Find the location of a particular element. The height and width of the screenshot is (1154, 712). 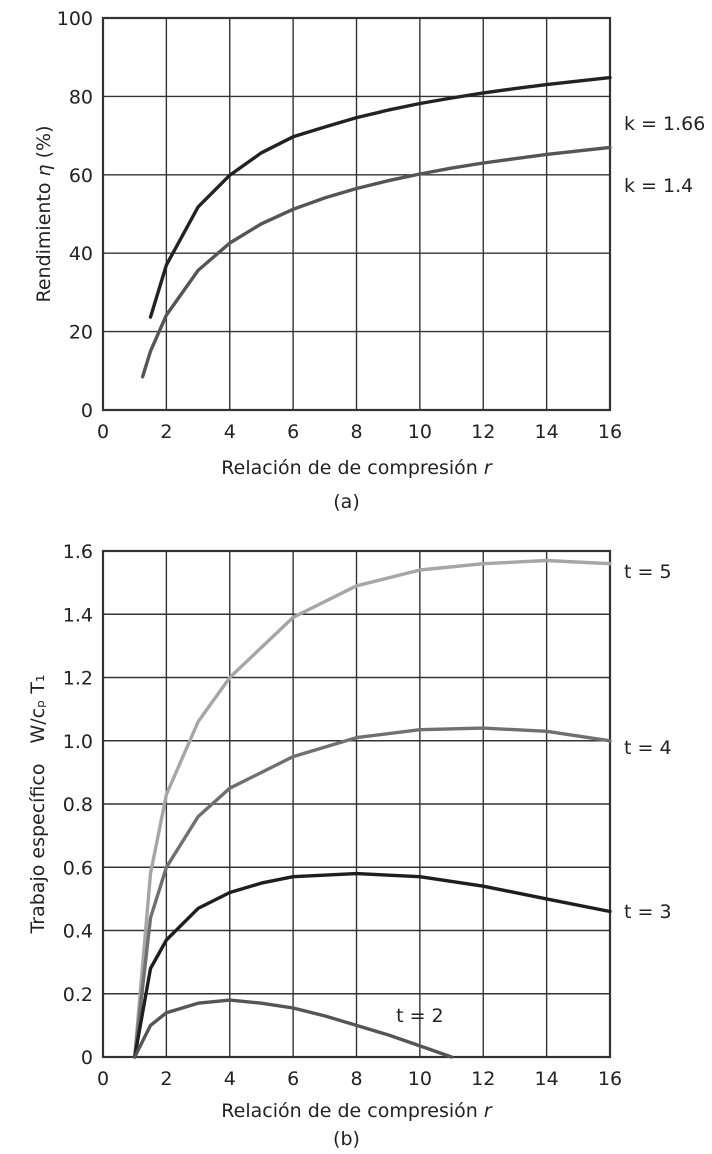

y-tick-label: 40 is located at coordinates (81, 254).